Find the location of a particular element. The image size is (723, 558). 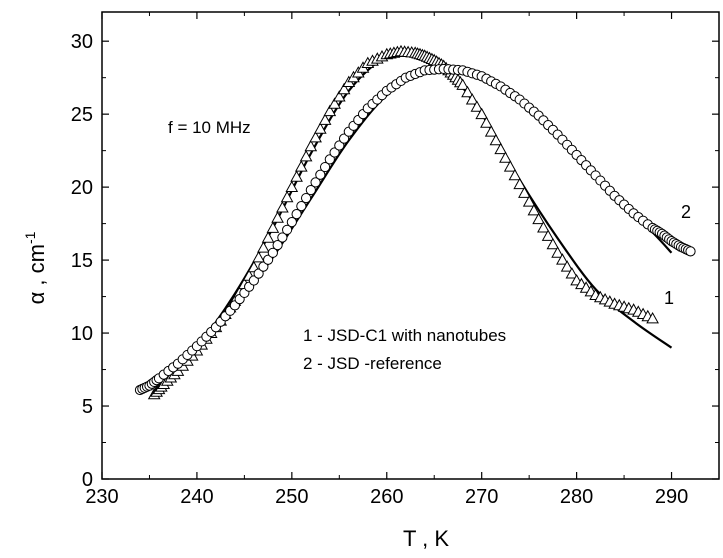

y-axis-title: α , cm-1 is located at coordinates (35, 267).